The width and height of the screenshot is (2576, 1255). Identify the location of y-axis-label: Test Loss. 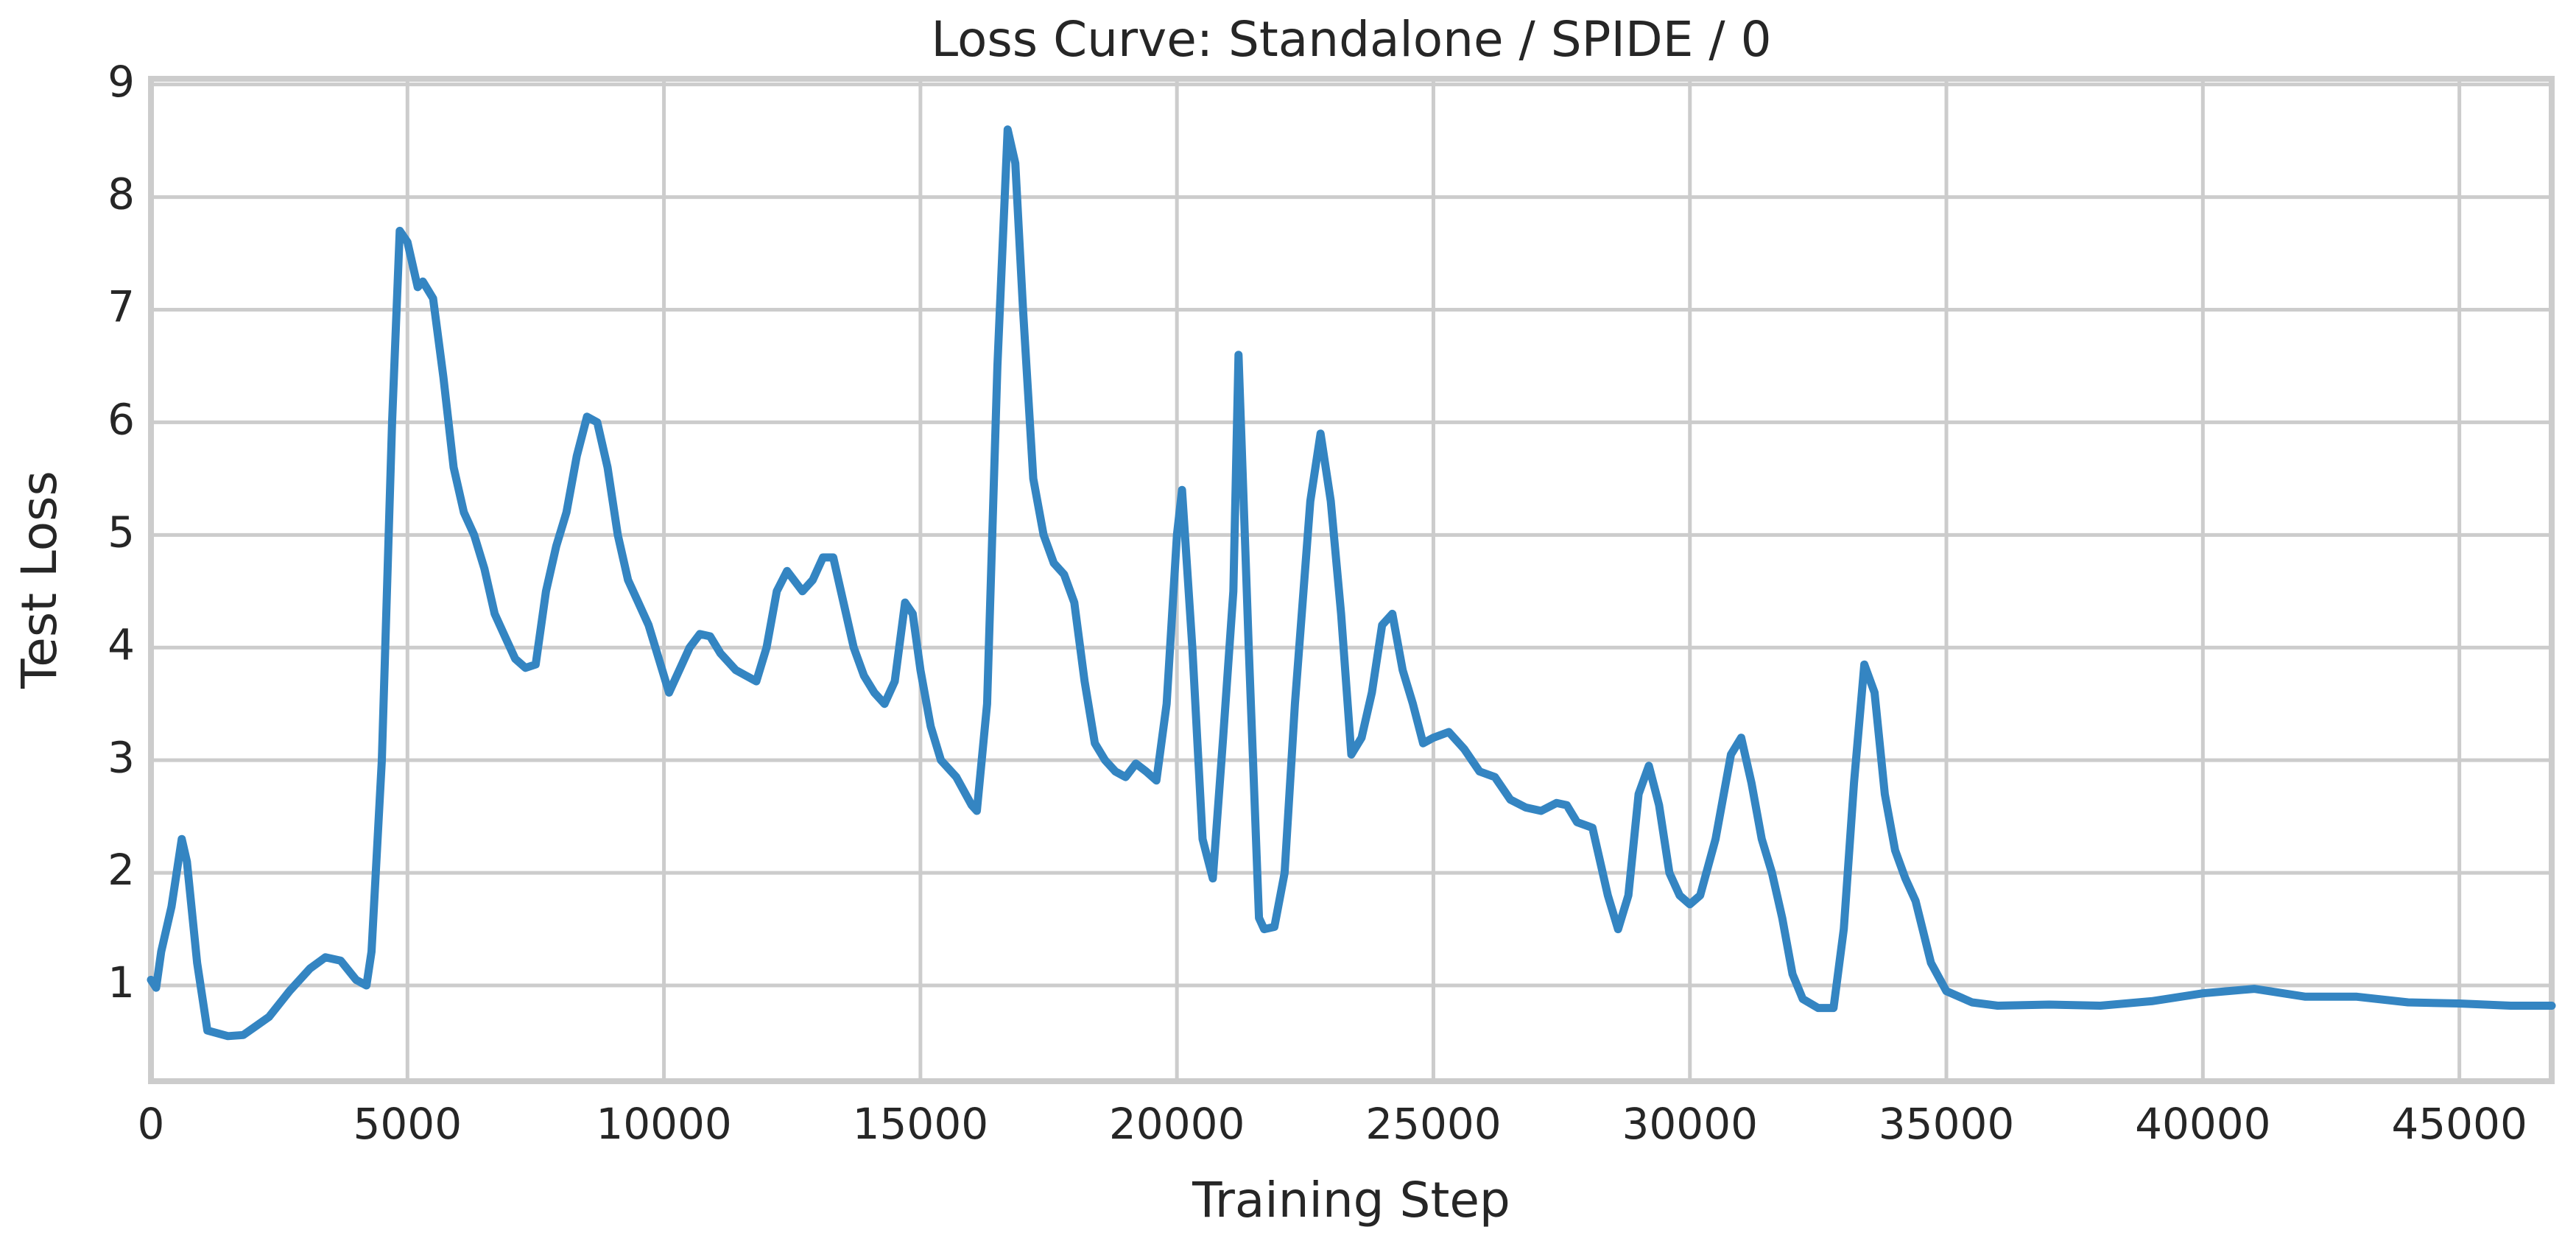
(39, 580).